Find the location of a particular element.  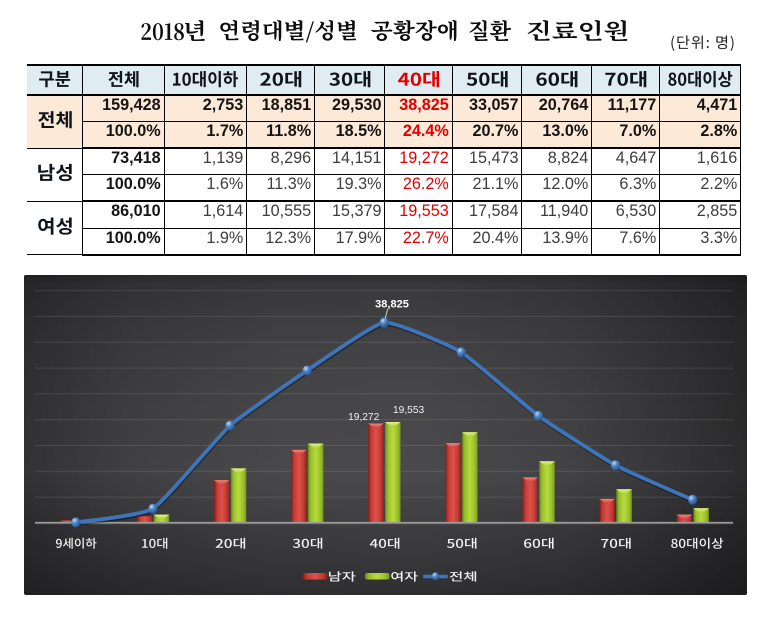

svg-text: 19,272 is located at coordinates (363, 417).